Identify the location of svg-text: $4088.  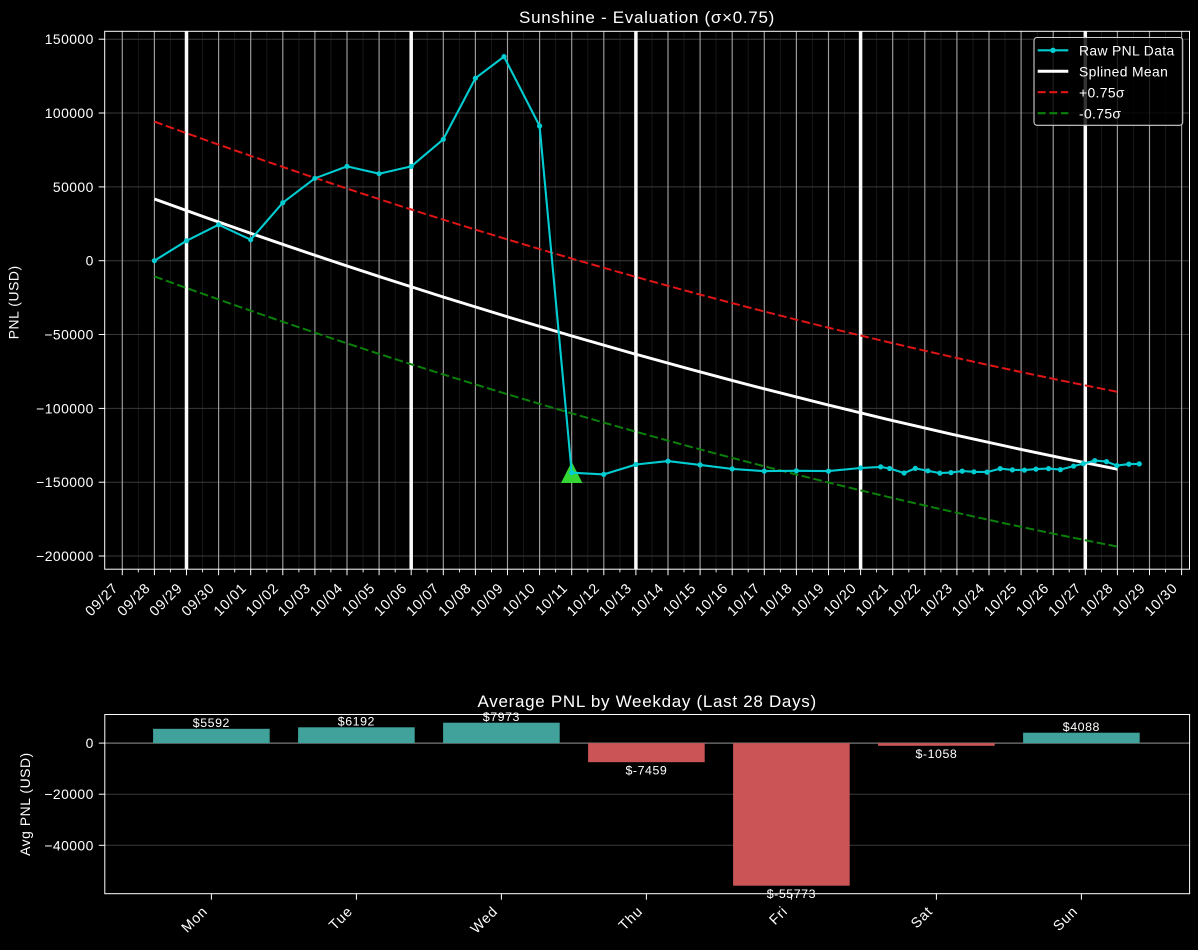
(1081, 727).